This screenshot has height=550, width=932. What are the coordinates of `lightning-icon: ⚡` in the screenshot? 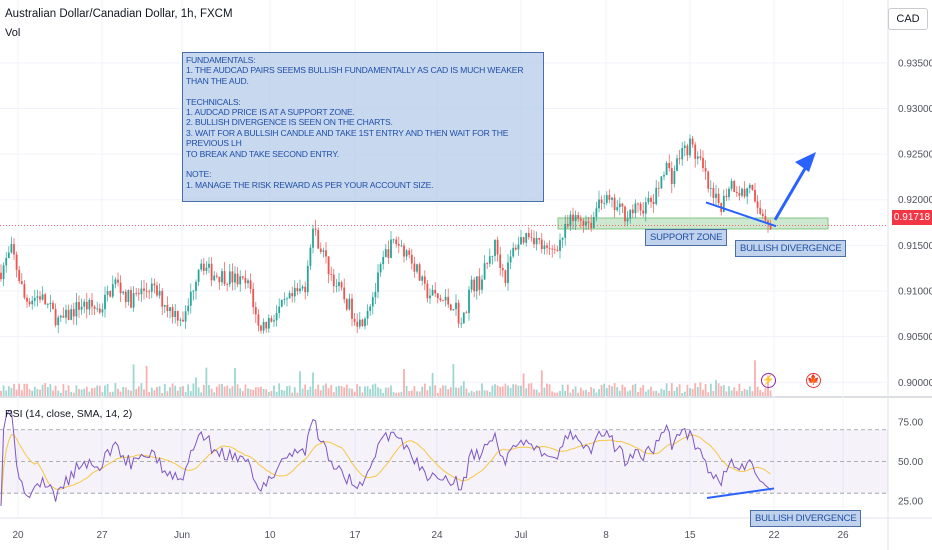 It's located at (768, 380).